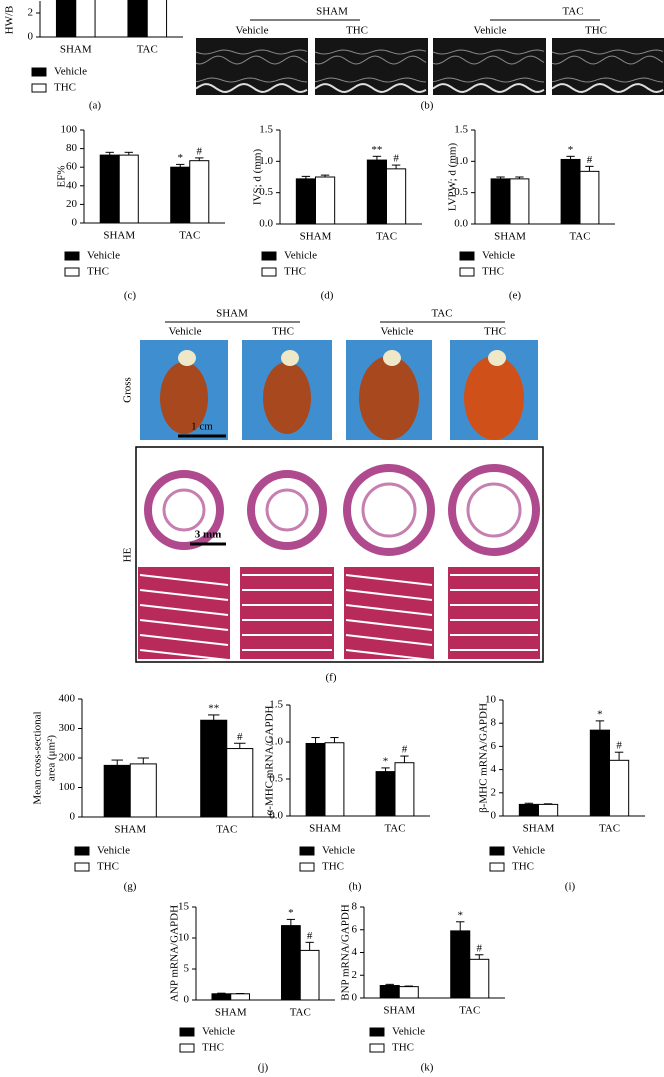 This screenshot has width=664, height=1077. Describe the element at coordinates (184, 610) in the screenshot. I see `he-gap` at that location.